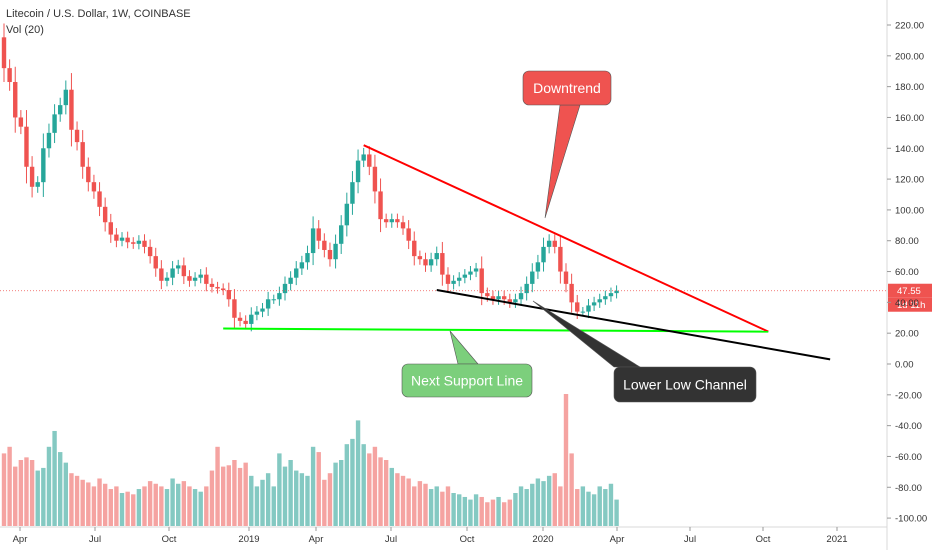 The height and width of the screenshot is (550, 932). Describe the element at coordinates (496, 330) in the screenshot. I see `support-line` at that location.